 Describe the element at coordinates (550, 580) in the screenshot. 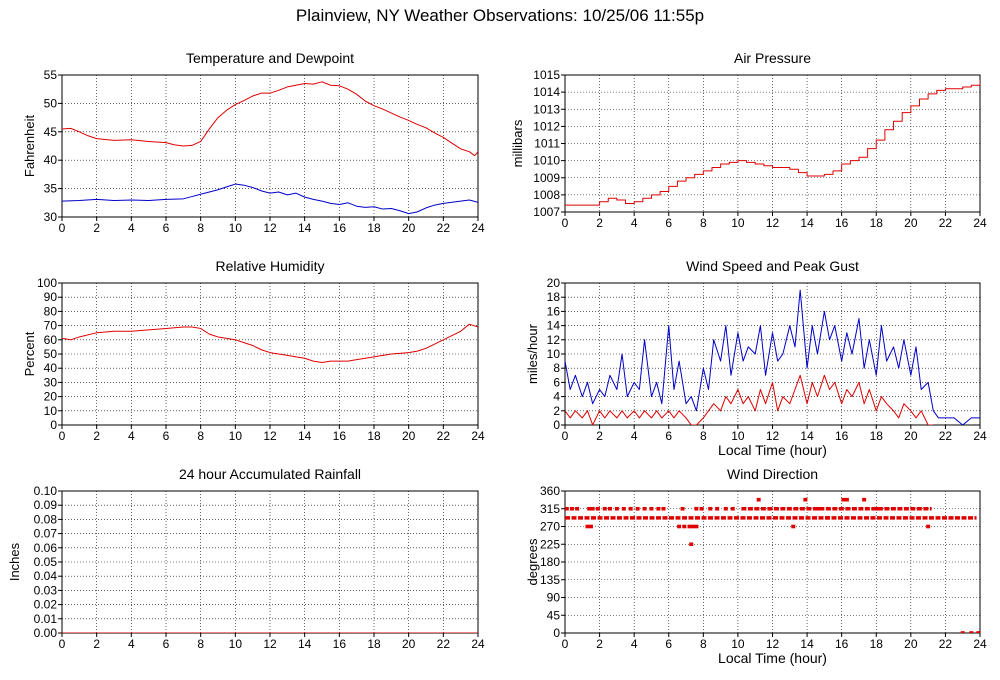

I see `y-tick-label: 135` at that location.